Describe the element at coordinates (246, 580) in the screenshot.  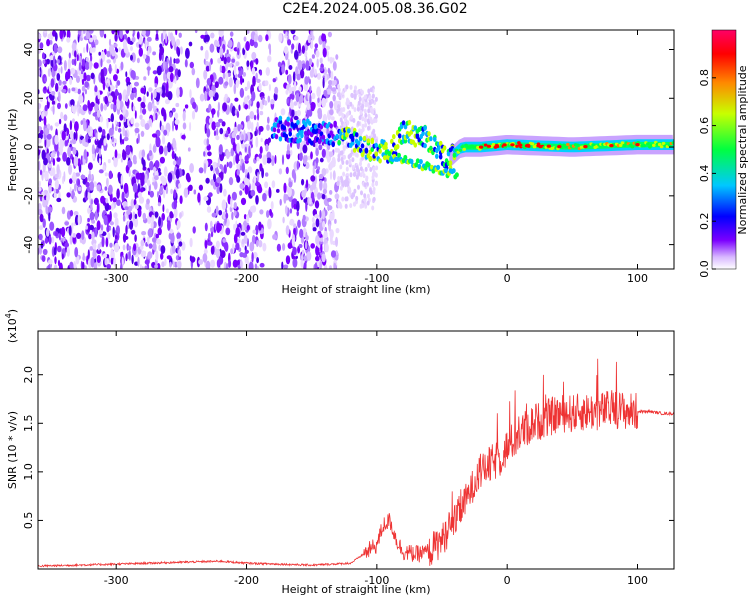
I see `snr-xtick-label: -200` at that location.